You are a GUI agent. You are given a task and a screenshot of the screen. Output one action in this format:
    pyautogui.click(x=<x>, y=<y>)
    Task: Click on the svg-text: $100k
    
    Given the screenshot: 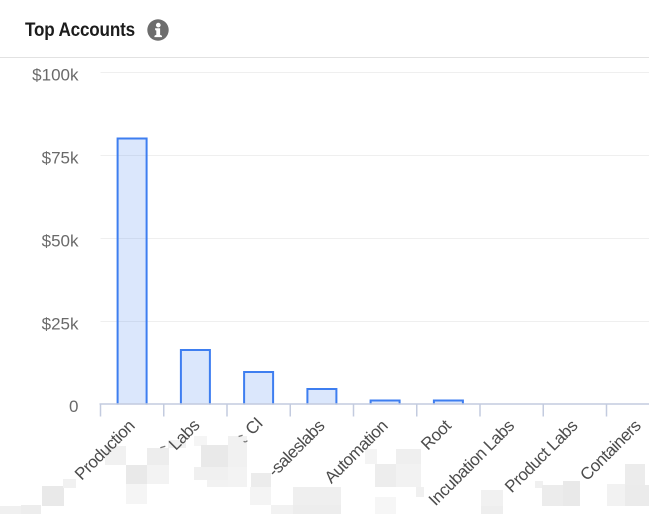 What is the action you would take?
    pyautogui.click(x=55, y=75)
    